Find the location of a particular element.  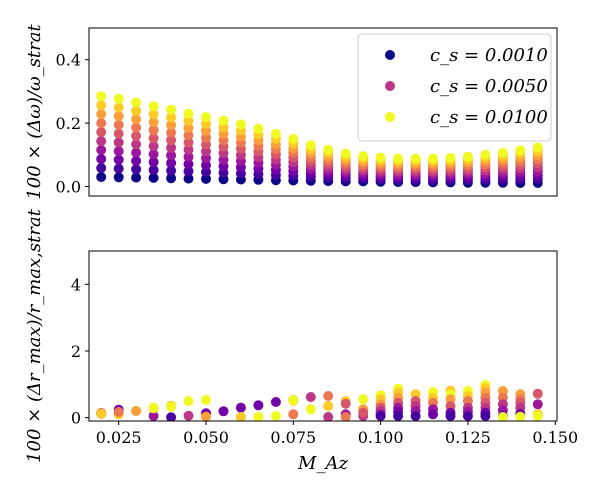

x-tick-label: 0.125 is located at coordinates (468, 437).